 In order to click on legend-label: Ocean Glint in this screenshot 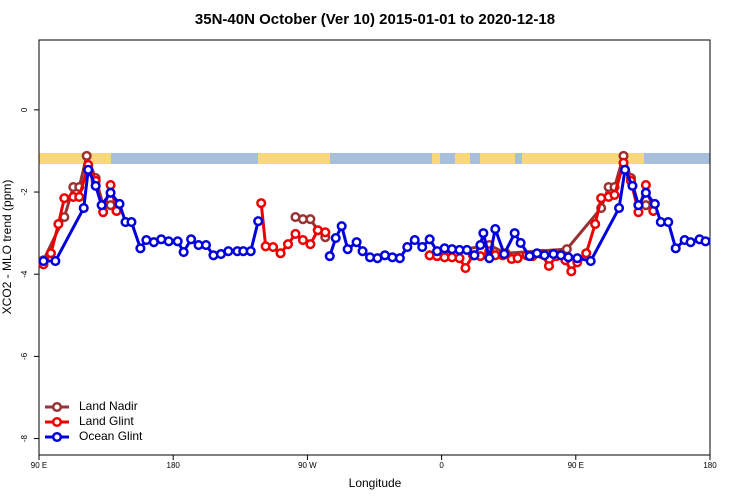, I will do `click(111, 436)`.